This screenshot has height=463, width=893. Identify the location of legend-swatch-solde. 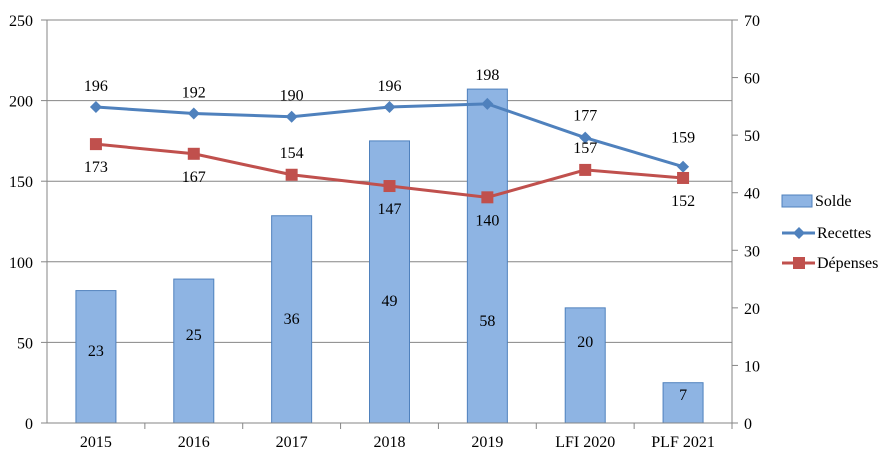
(797, 201).